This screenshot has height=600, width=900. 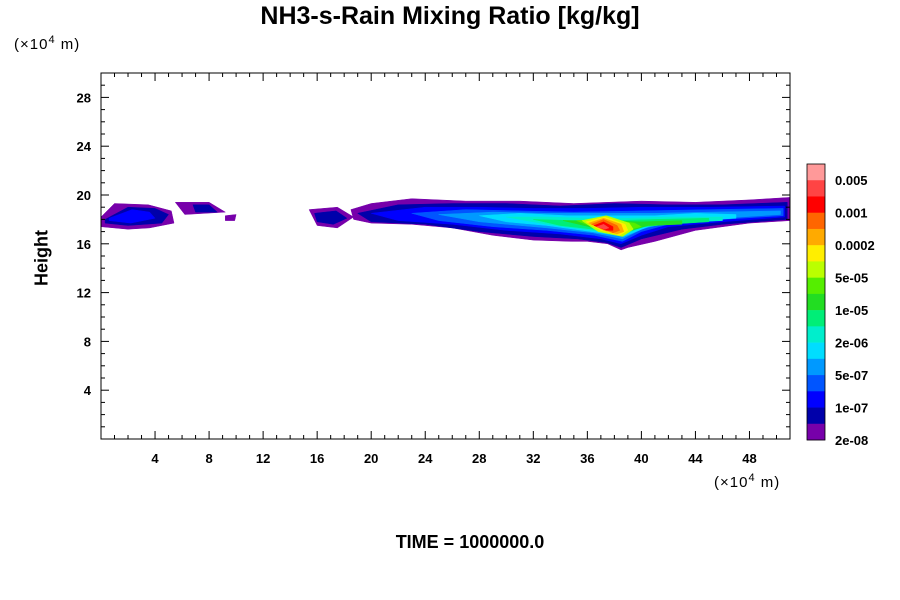 What do you see at coordinates (731, 482) in the screenshot?
I see `x-unit-prefix: (×10` at bounding box center [731, 482].